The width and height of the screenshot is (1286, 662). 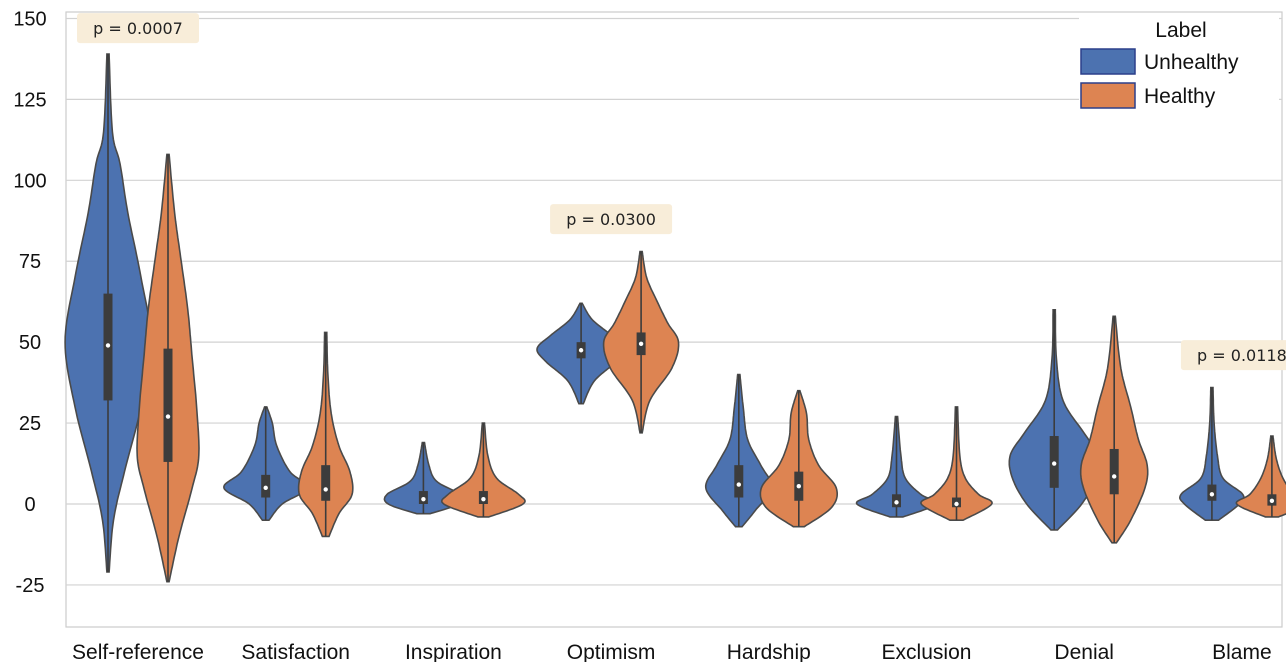 What do you see at coordinates (30, 586) in the screenshot?
I see `y-tick-label: -25` at bounding box center [30, 586].